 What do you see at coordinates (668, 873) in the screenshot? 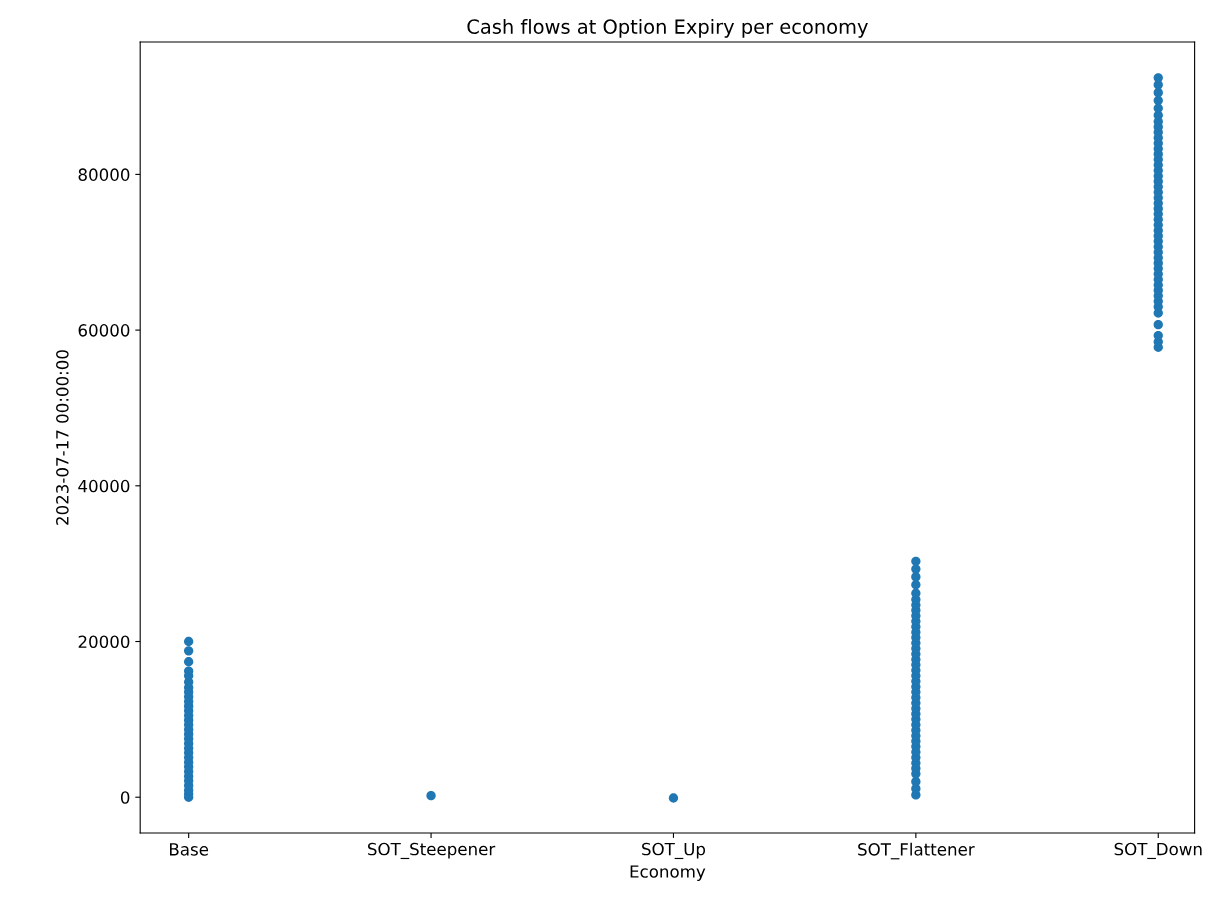
I see `x-axis-title: Economy` at bounding box center [668, 873].